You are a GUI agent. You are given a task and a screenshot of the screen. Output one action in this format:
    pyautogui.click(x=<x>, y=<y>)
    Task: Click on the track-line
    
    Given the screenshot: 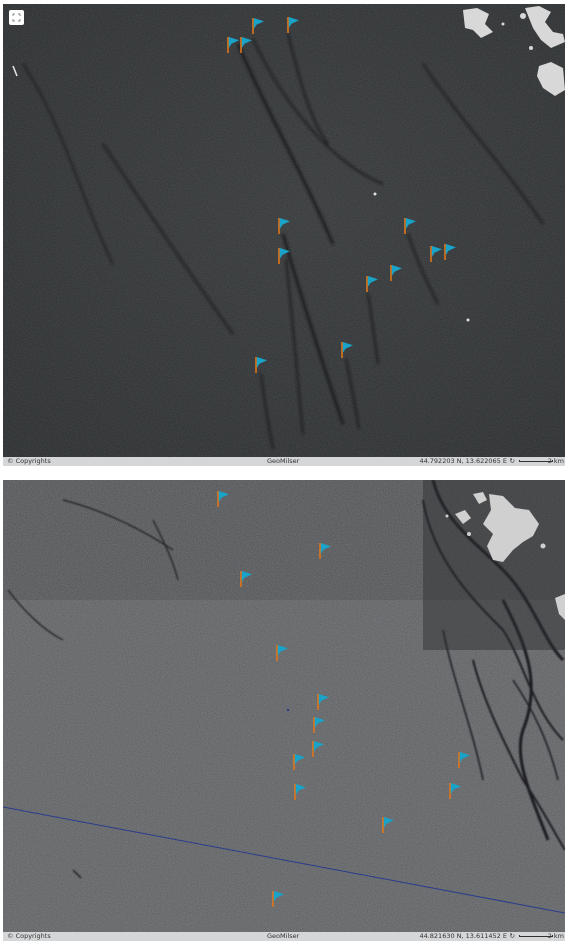 What is the action you would take?
    pyautogui.click(x=284, y=860)
    